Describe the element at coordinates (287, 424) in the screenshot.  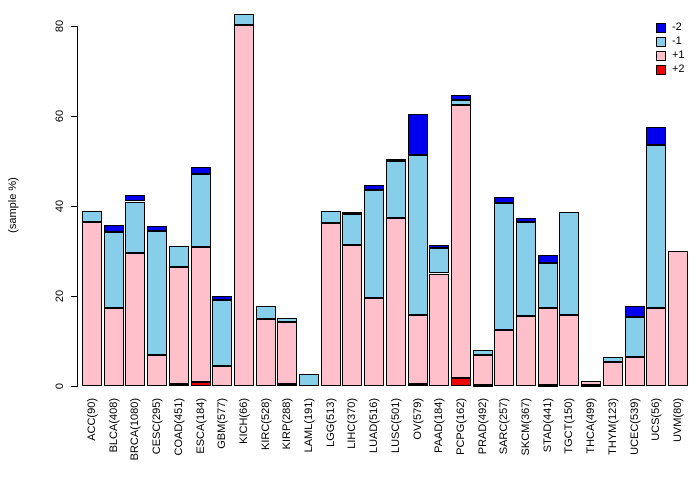
I see `x-axis-label-KIRP(288): KIRP(288)` at that location.